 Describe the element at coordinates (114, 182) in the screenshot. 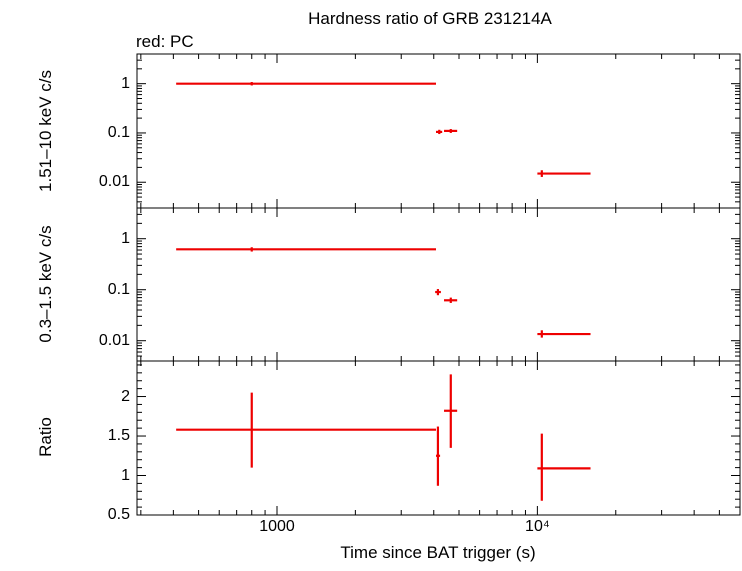

I see `y-tick-label-top: 0.01` at that location.